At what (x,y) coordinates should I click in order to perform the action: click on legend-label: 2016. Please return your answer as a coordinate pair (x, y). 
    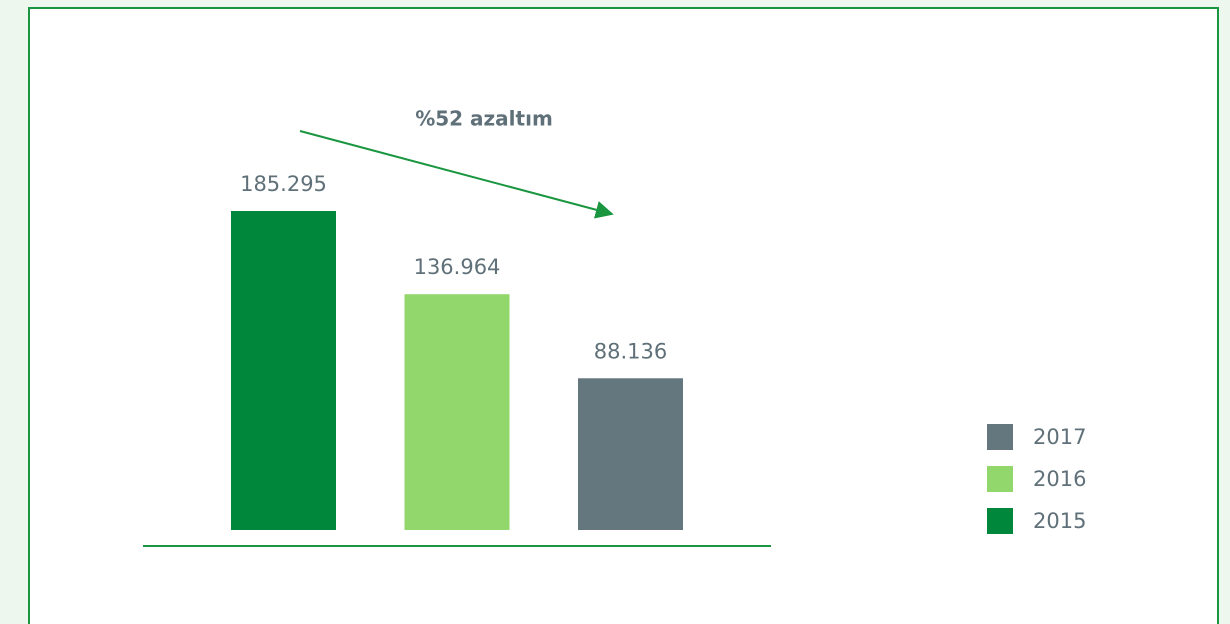
    Looking at the image, I should click on (1059, 479).